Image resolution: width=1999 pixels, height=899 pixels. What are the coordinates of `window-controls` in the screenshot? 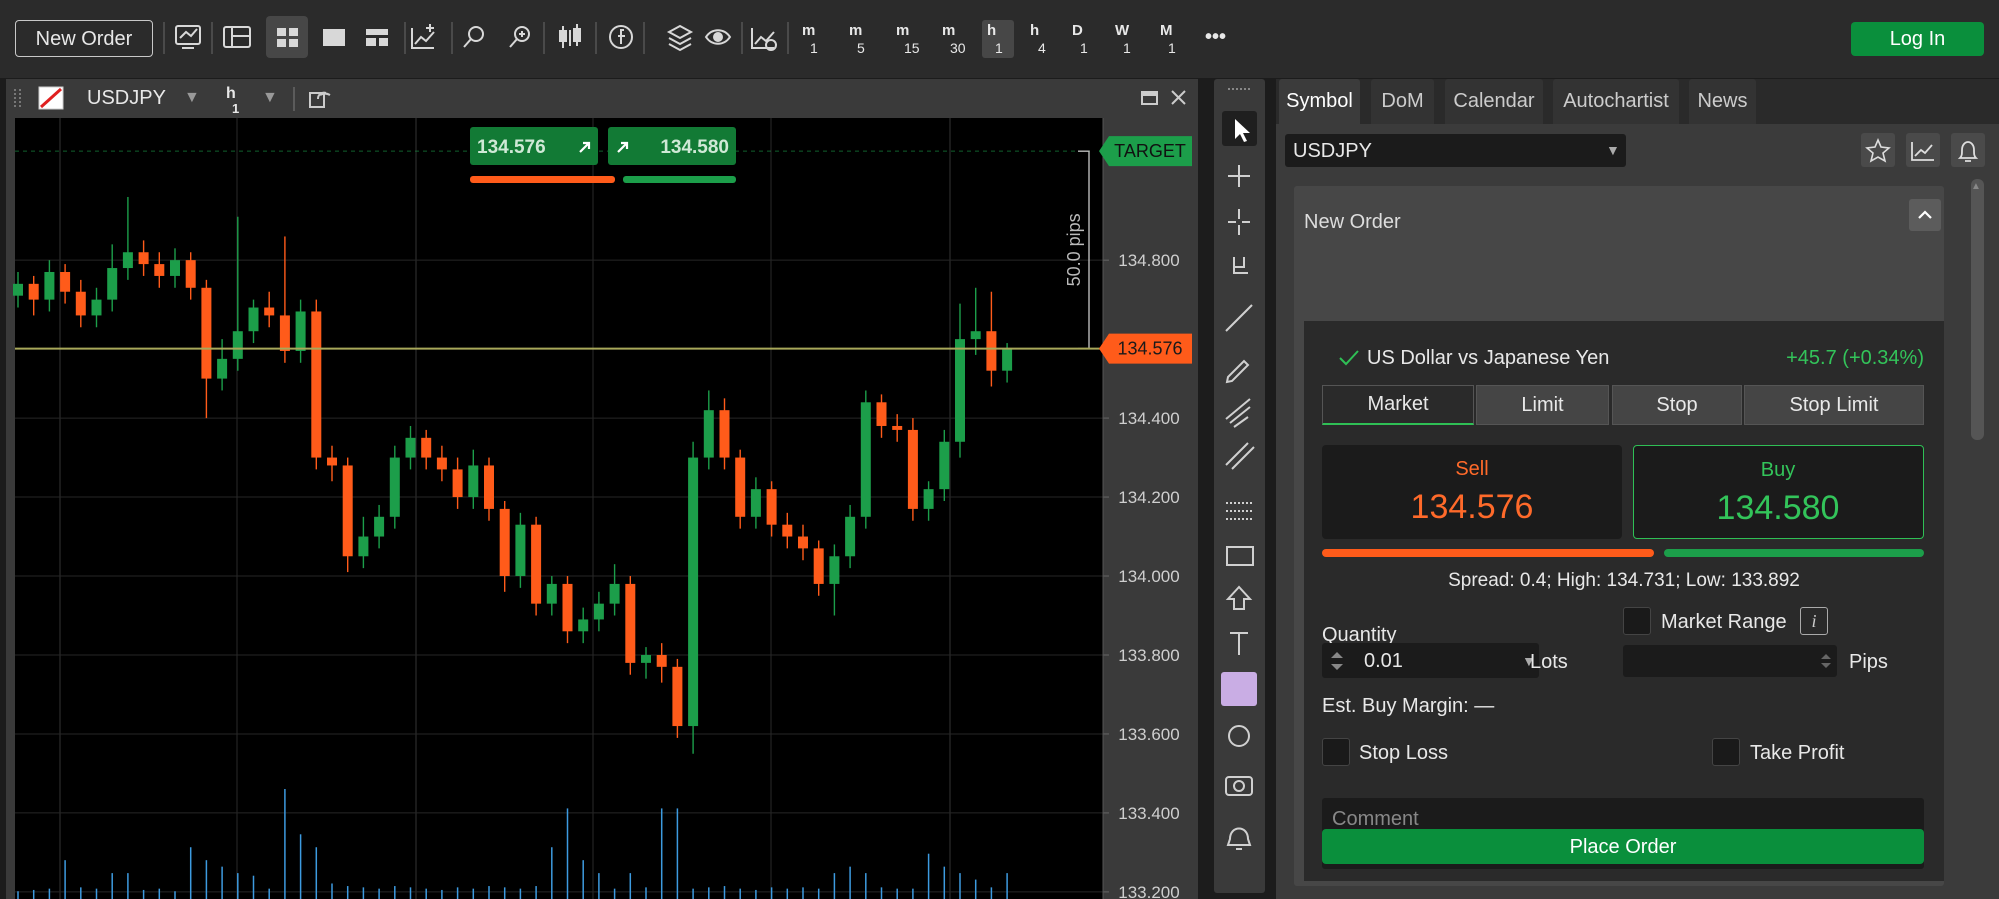 It's located at (1164, 98).